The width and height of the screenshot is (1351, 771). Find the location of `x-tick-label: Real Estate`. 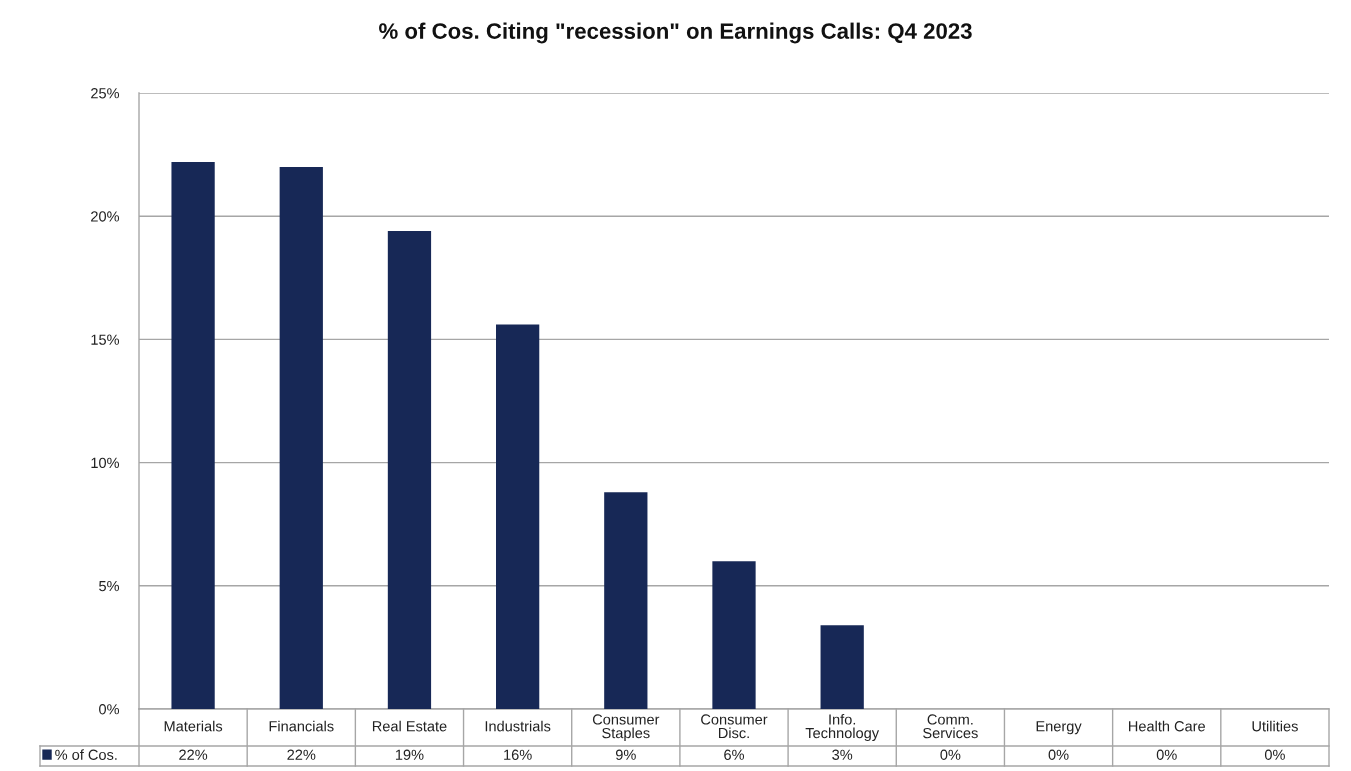

x-tick-label: Real Estate is located at coordinates (409, 726).